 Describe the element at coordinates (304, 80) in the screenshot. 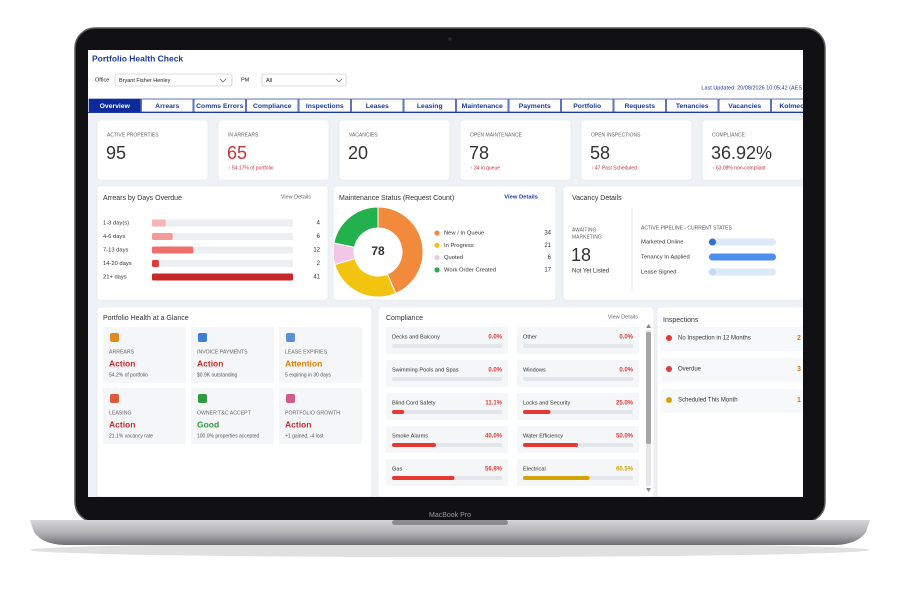

I see `pm-select` at that location.